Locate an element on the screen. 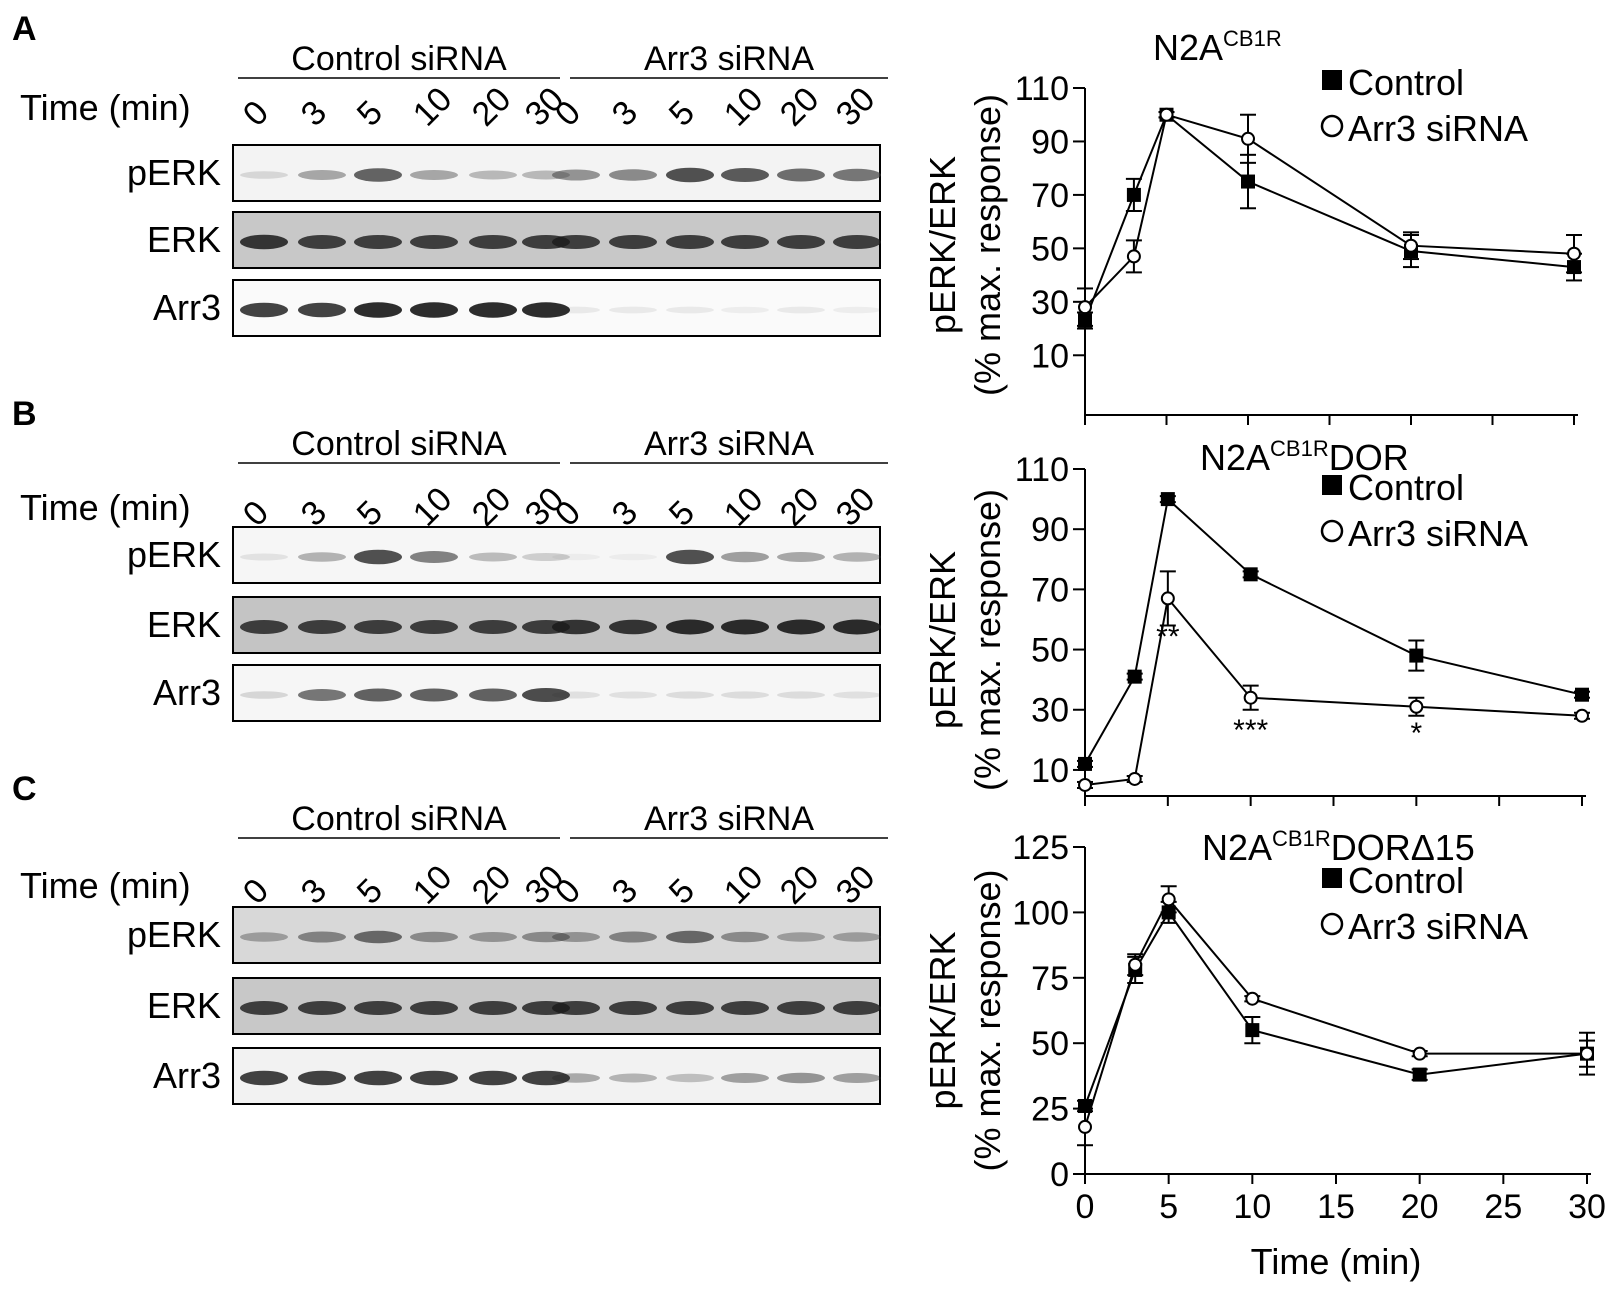  chart-title-main: N2A is located at coordinates (1237, 847).